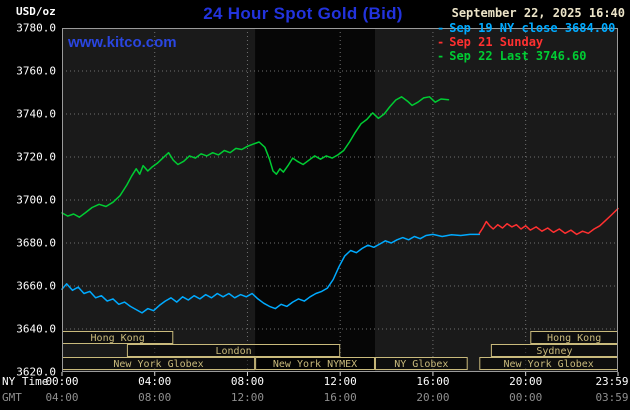 The width and height of the screenshot is (630, 410). I want to click on x-axis-gmt-tick-label: 00:00, so click(526, 397).